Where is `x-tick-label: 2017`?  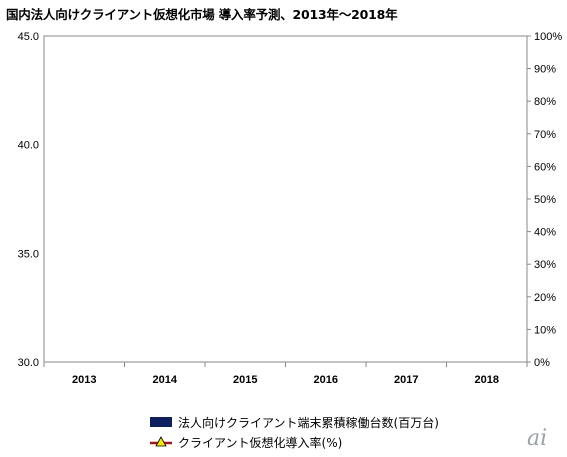
x-tick-label: 2017 is located at coordinates (406, 380).